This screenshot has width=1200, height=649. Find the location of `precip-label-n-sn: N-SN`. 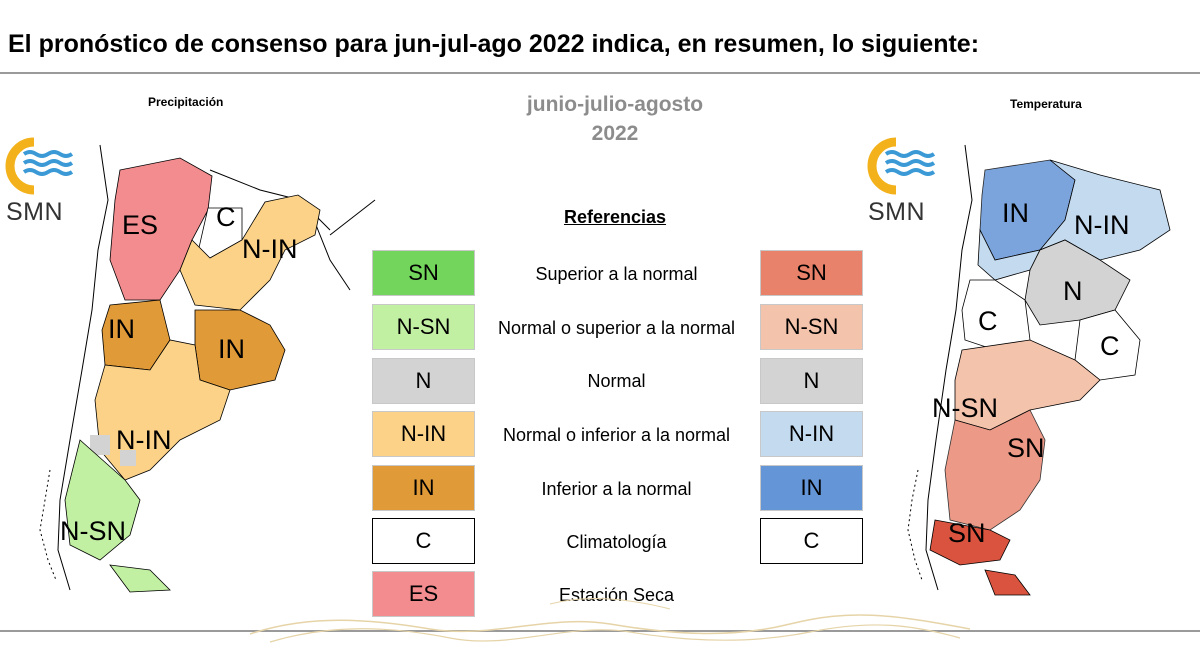

precip-label-n-sn: N-SN is located at coordinates (93, 531).